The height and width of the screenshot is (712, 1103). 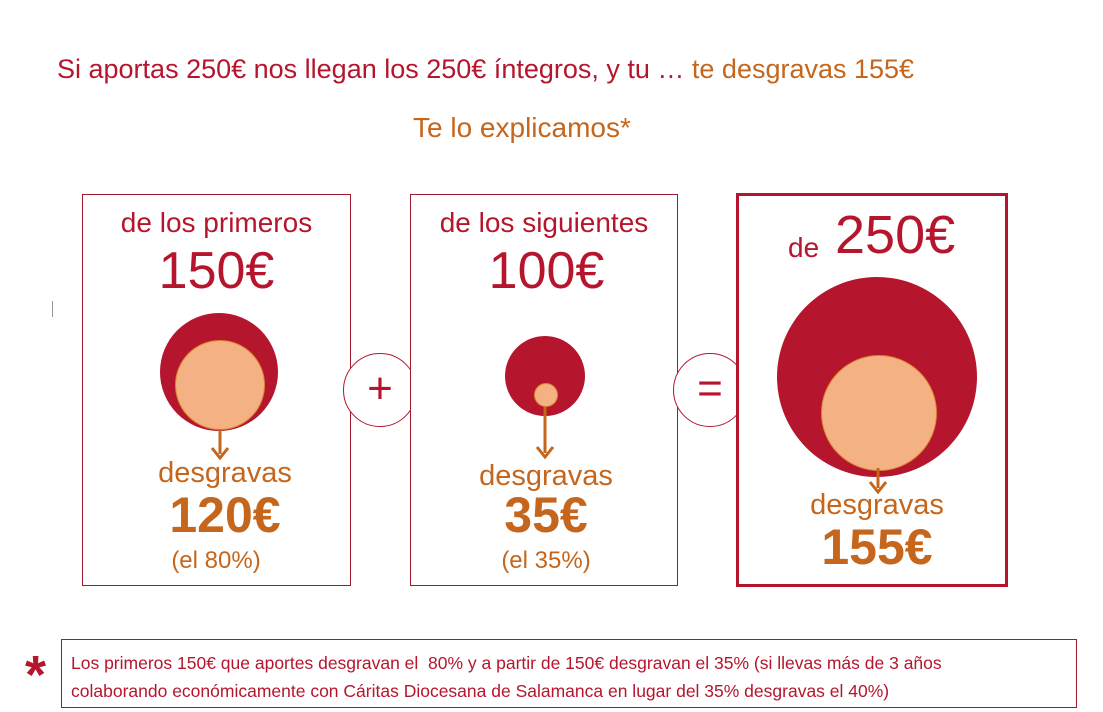 I want to click on panel-total-250: de 250€ desgravas 155€, so click(x=872, y=390).